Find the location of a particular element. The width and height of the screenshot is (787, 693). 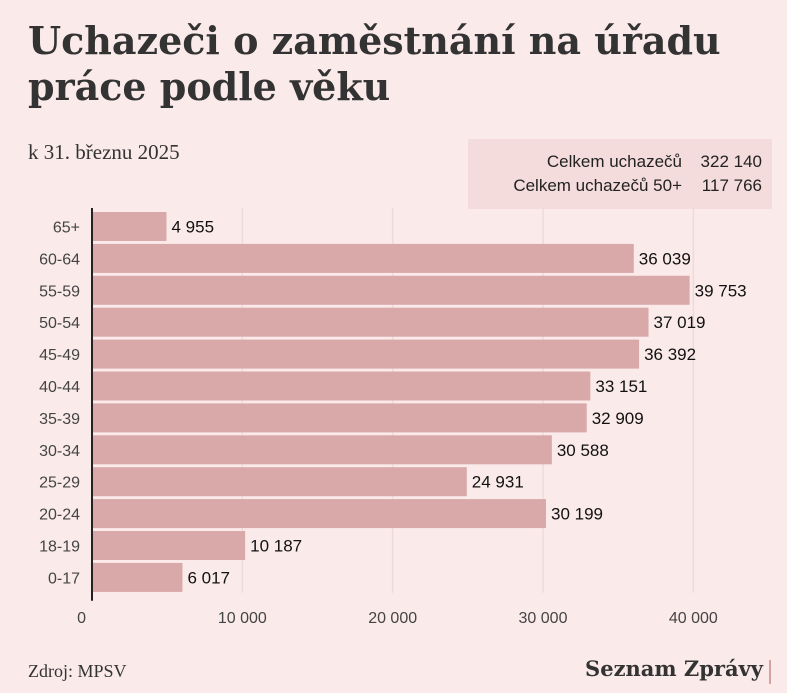

summary-value: 117 766 is located at coordinates (731, 185).